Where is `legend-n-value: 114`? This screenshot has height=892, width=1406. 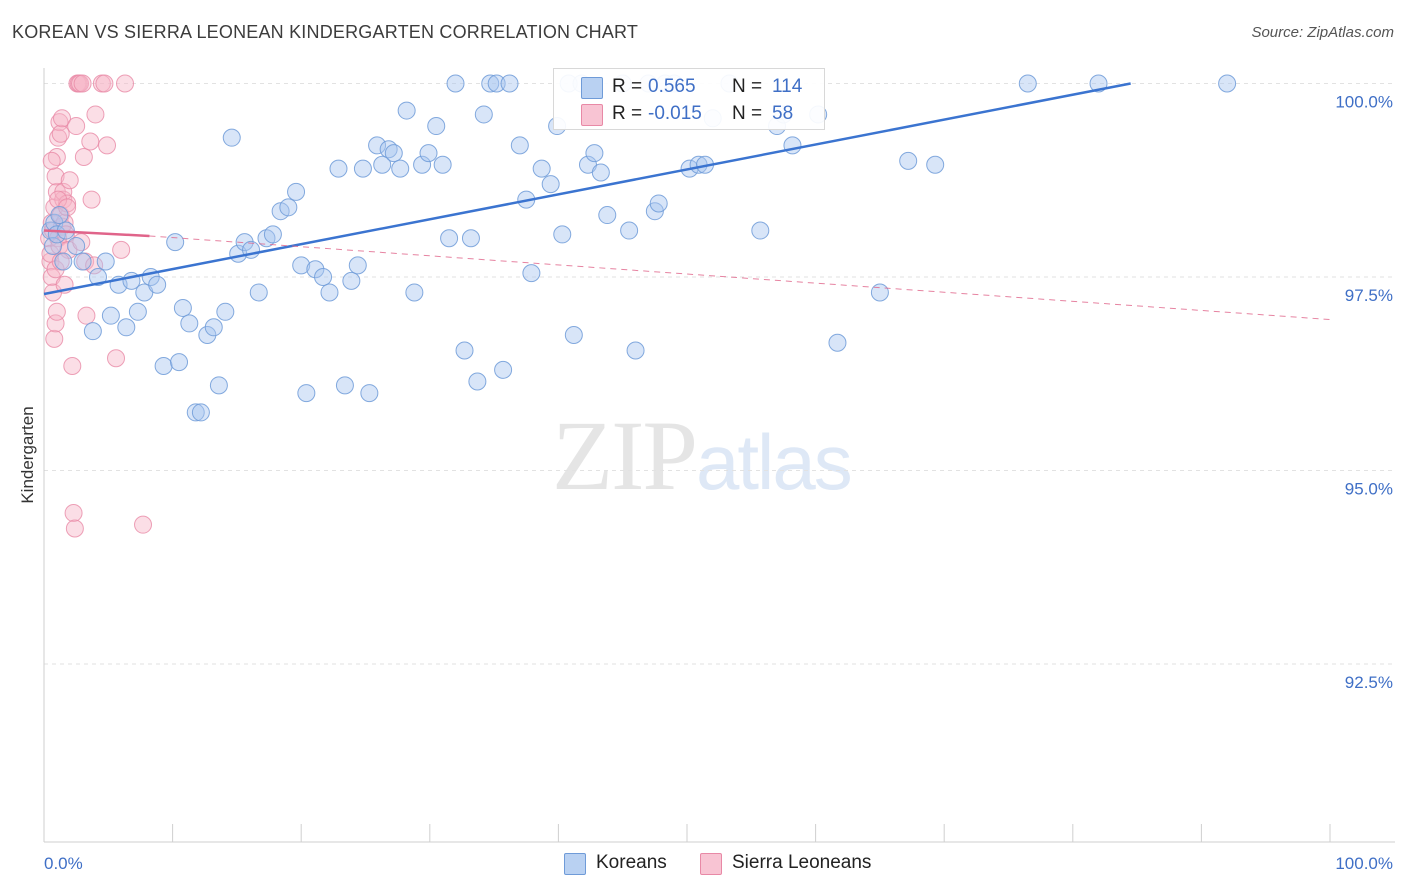 legend-n-value: 114 is located at coordinates (787, 86).